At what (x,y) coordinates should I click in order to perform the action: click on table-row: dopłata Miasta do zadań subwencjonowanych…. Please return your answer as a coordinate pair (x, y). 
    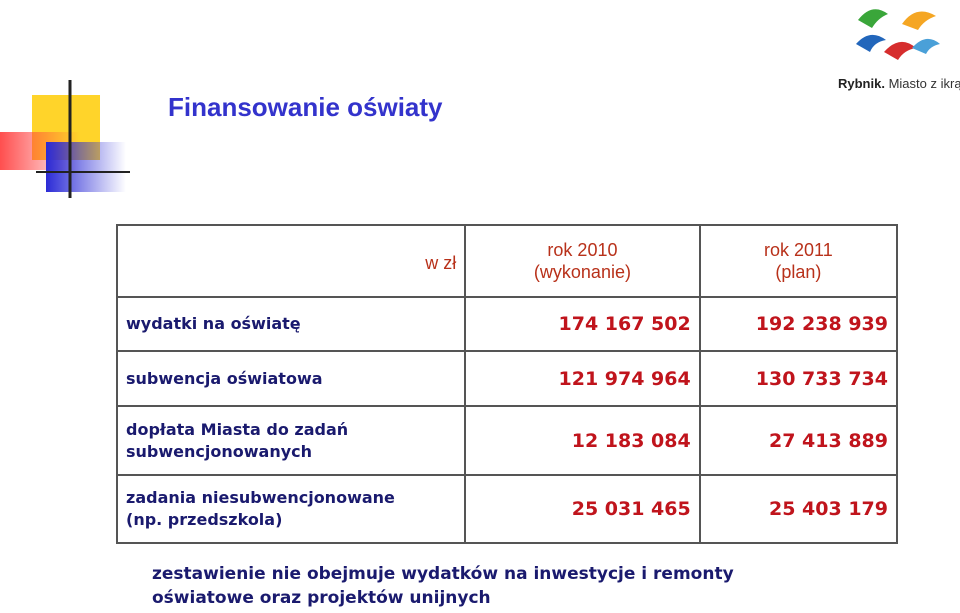
    Looking at the image, I should click on (507, 440).